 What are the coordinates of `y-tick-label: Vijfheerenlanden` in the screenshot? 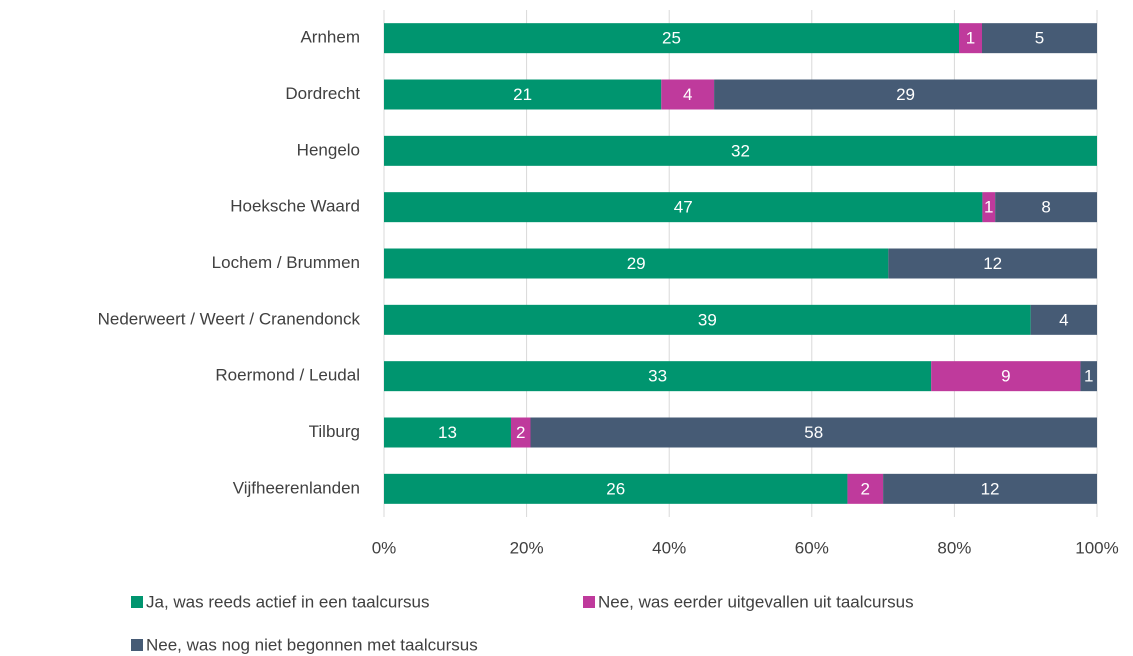 It's located at (296, 487).